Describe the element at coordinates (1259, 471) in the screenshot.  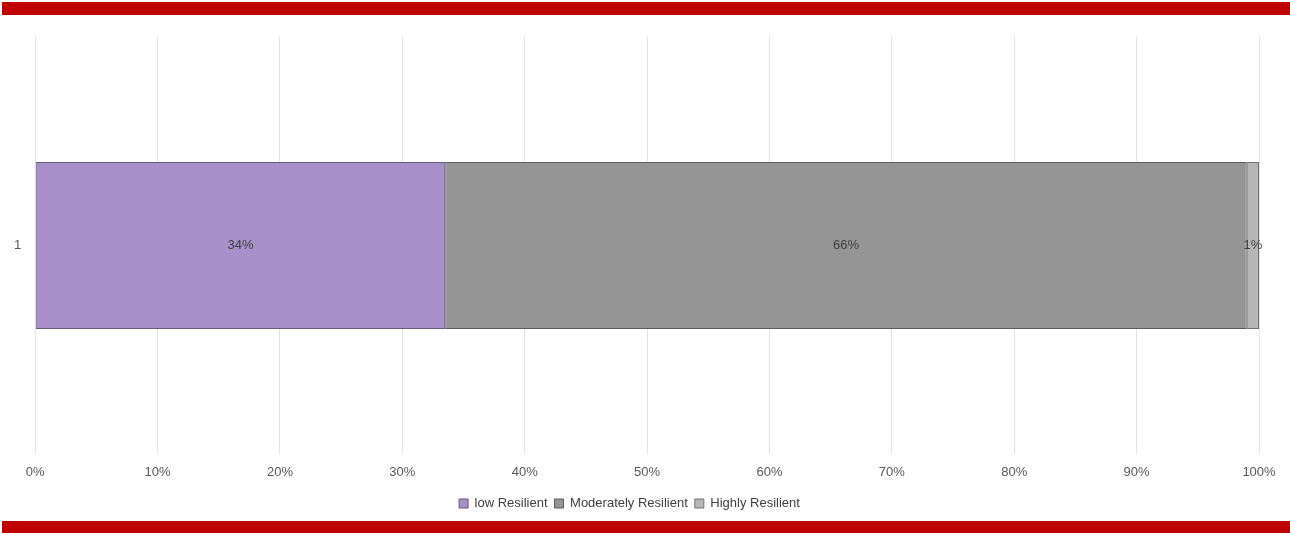
I see `x-tick-label: 100%` at that location.